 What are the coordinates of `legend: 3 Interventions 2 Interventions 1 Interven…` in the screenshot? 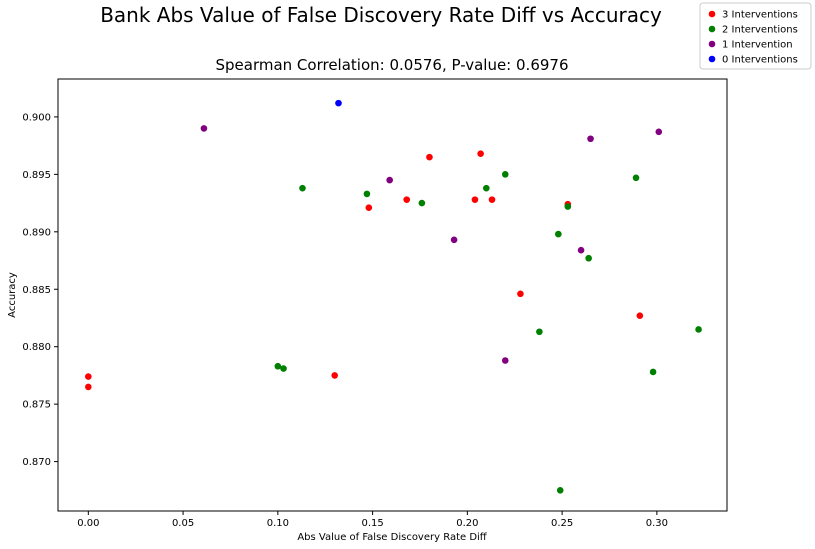 It's located at (755, 36).